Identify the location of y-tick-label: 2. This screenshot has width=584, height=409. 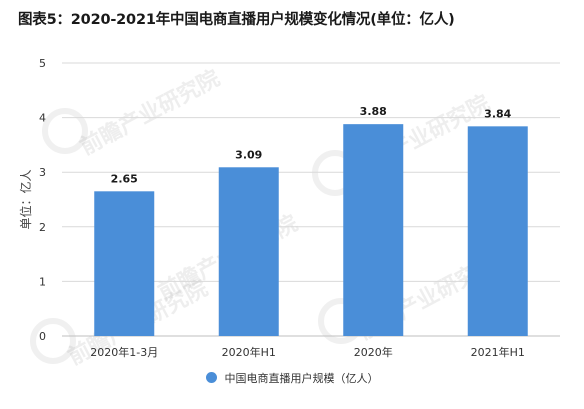
(42, 227).